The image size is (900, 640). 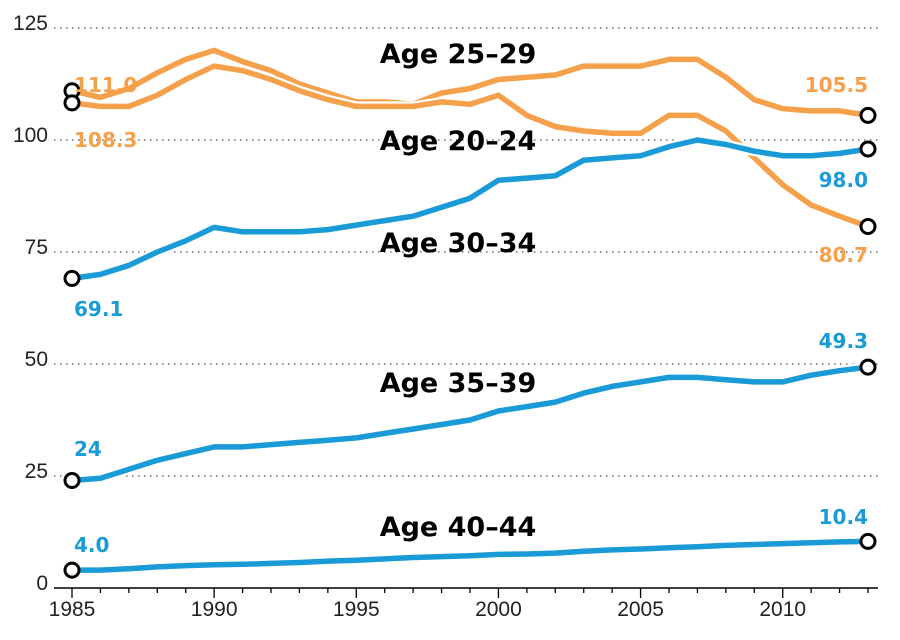 What do you see at coordinates (356, 609) in the screenshot?
I see `x-tick-label-1995: 1995` at bounding box center [356, 609].